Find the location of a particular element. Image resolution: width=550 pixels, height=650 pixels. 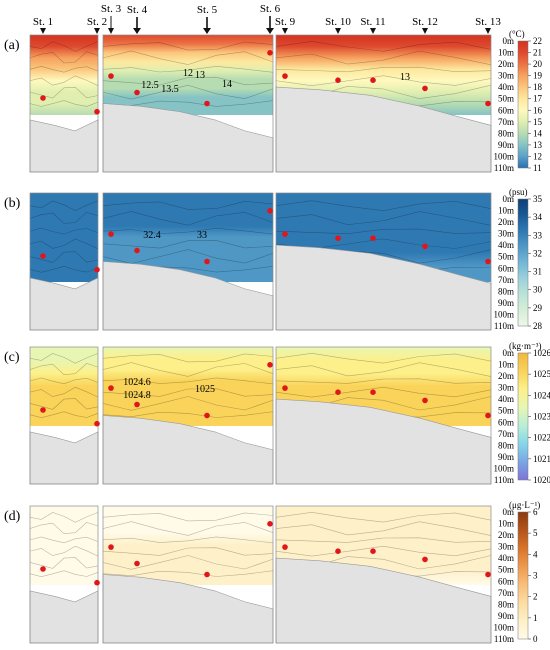

colorbar-tick-label: 14 is located at coordinates (538, 133).